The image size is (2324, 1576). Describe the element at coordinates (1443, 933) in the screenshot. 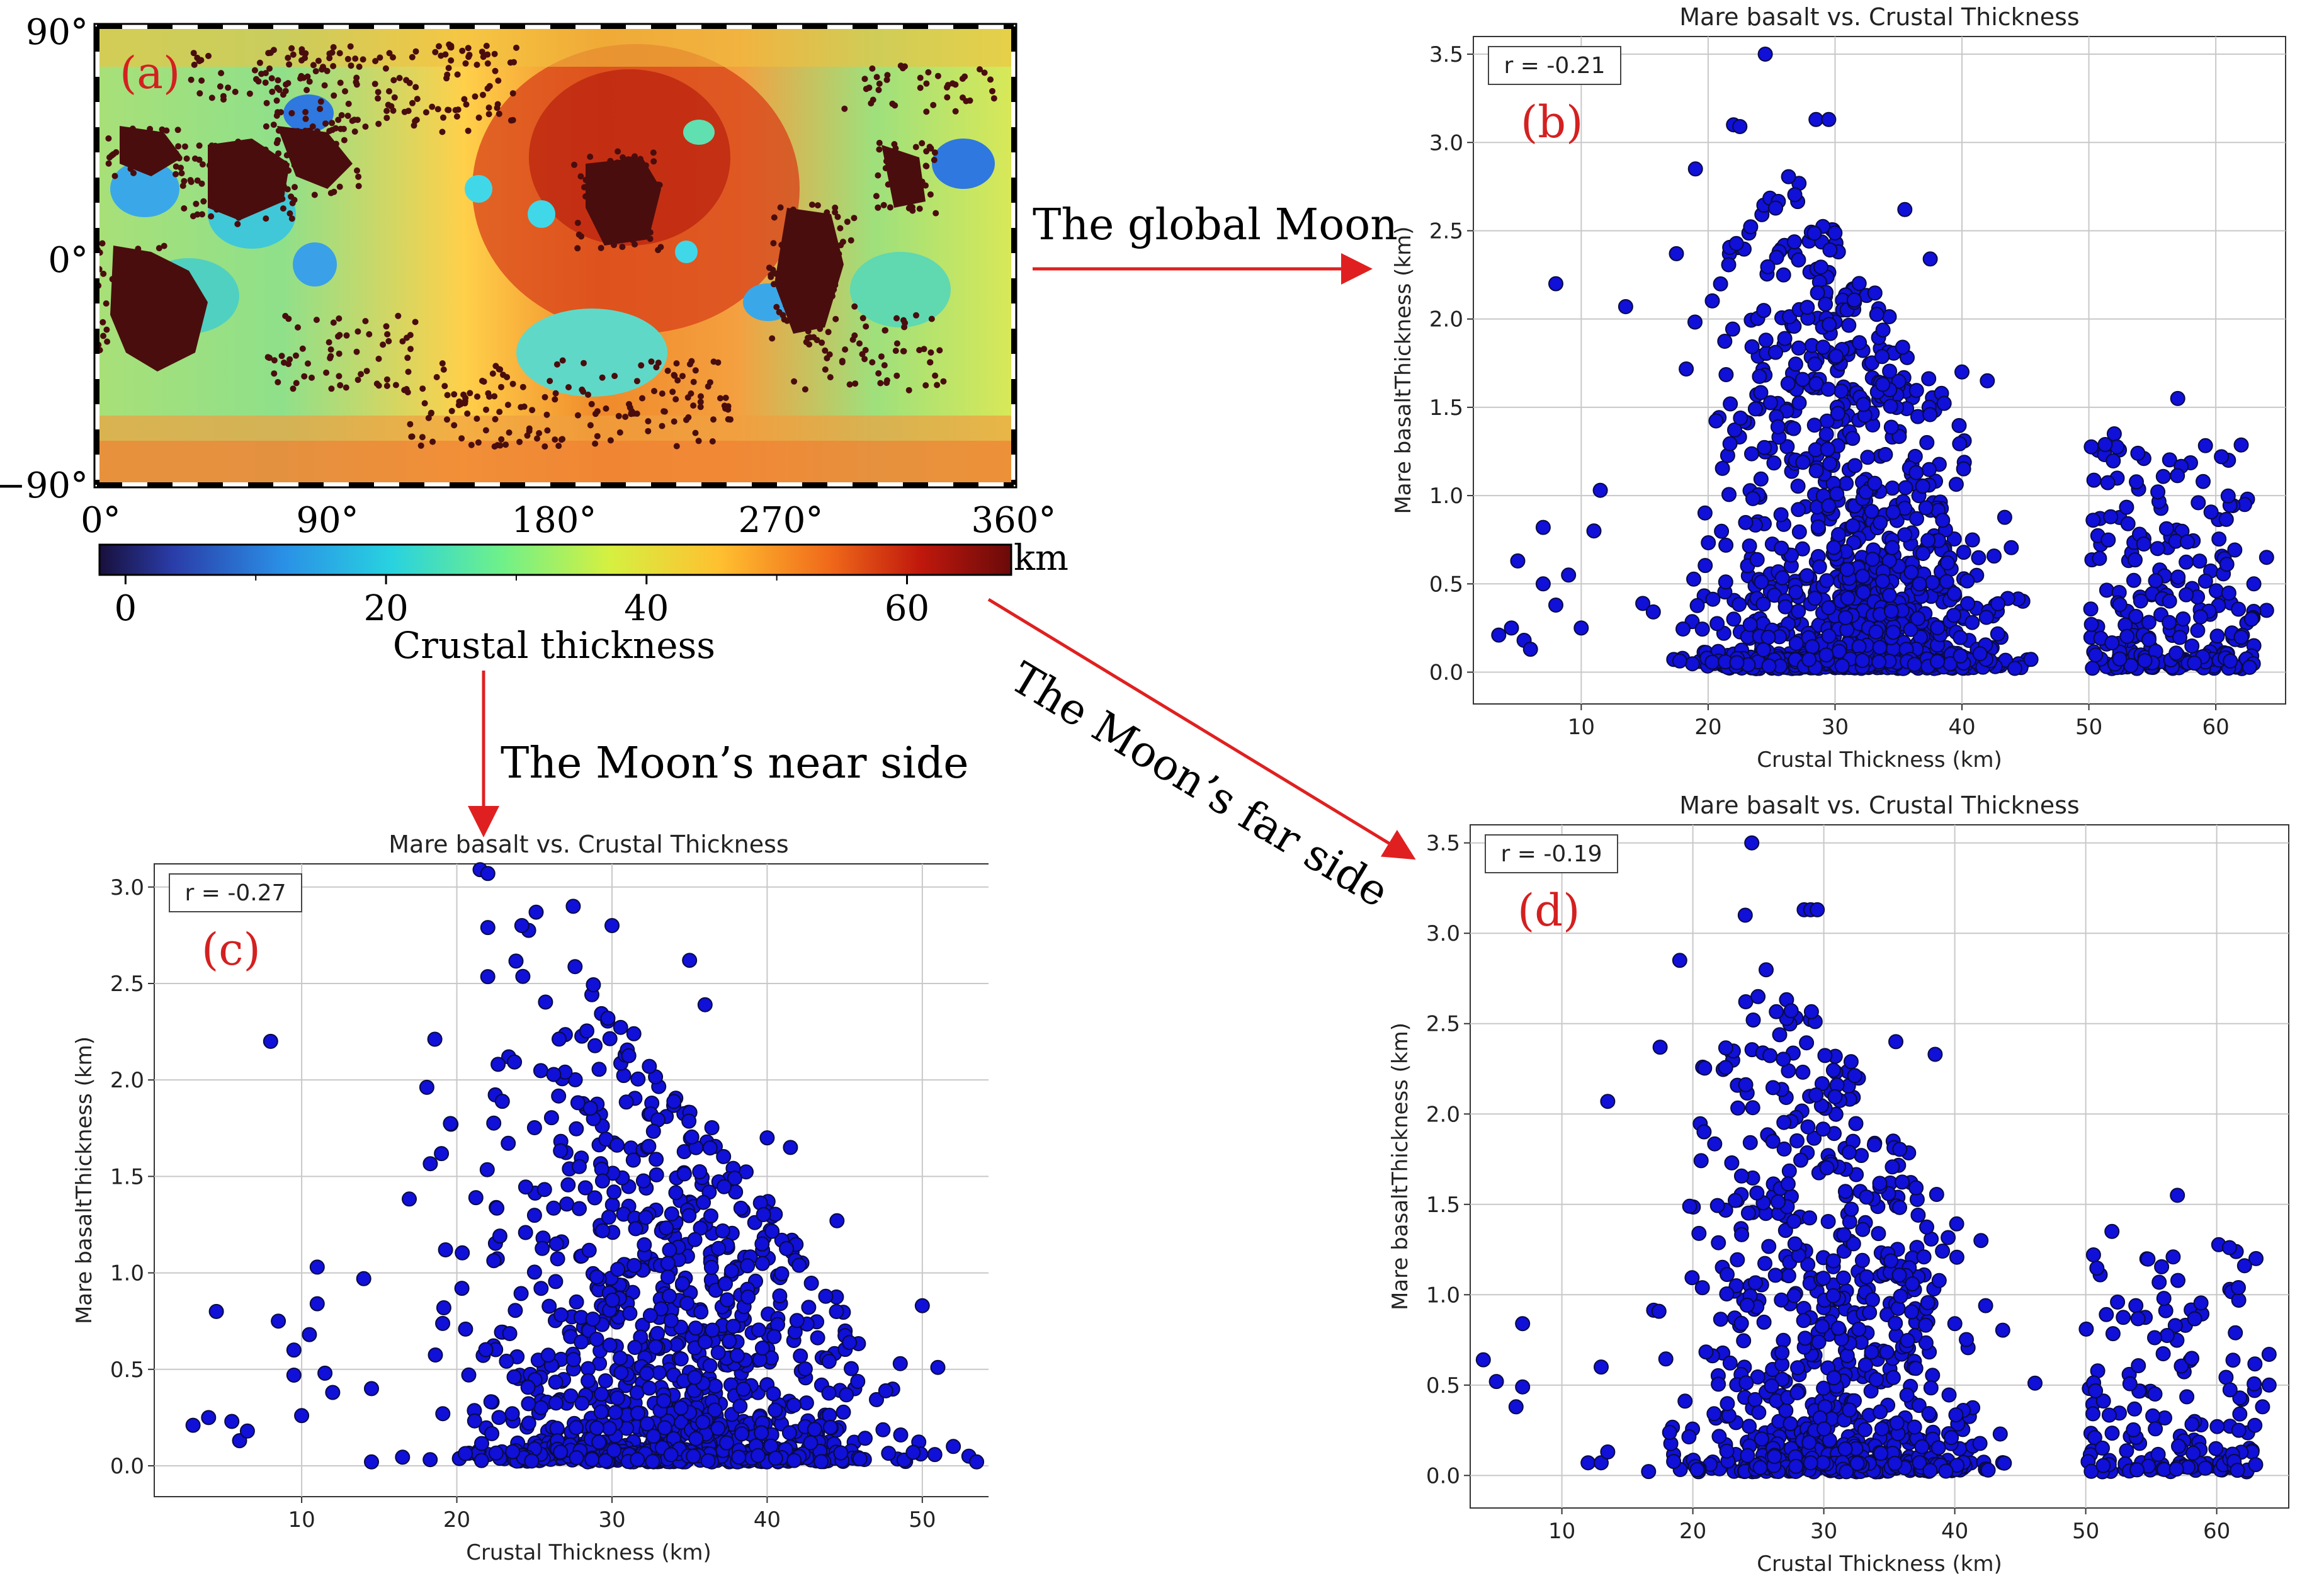

I see `y-tick-label: 3.0` at that location.